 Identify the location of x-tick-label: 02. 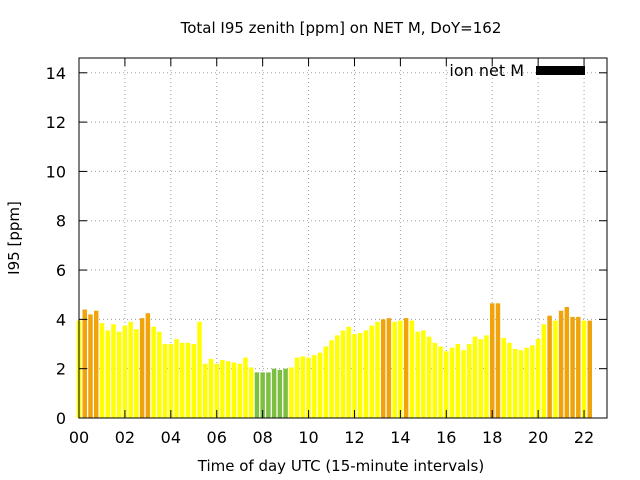
(125, 437).